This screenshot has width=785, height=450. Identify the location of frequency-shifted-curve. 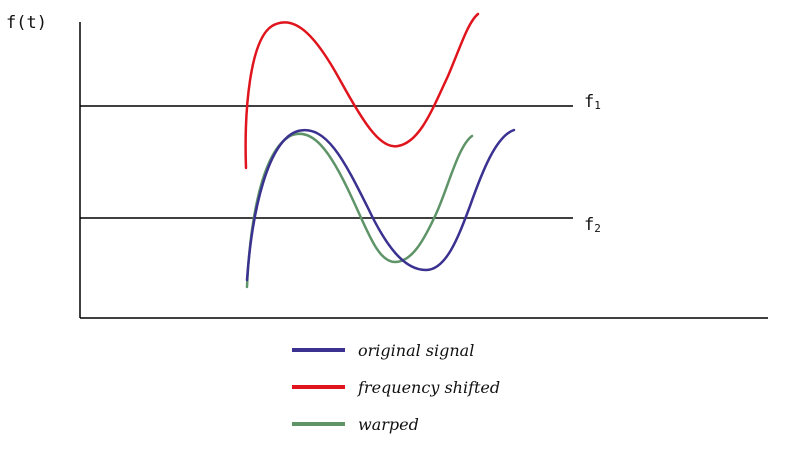
(362, 91).